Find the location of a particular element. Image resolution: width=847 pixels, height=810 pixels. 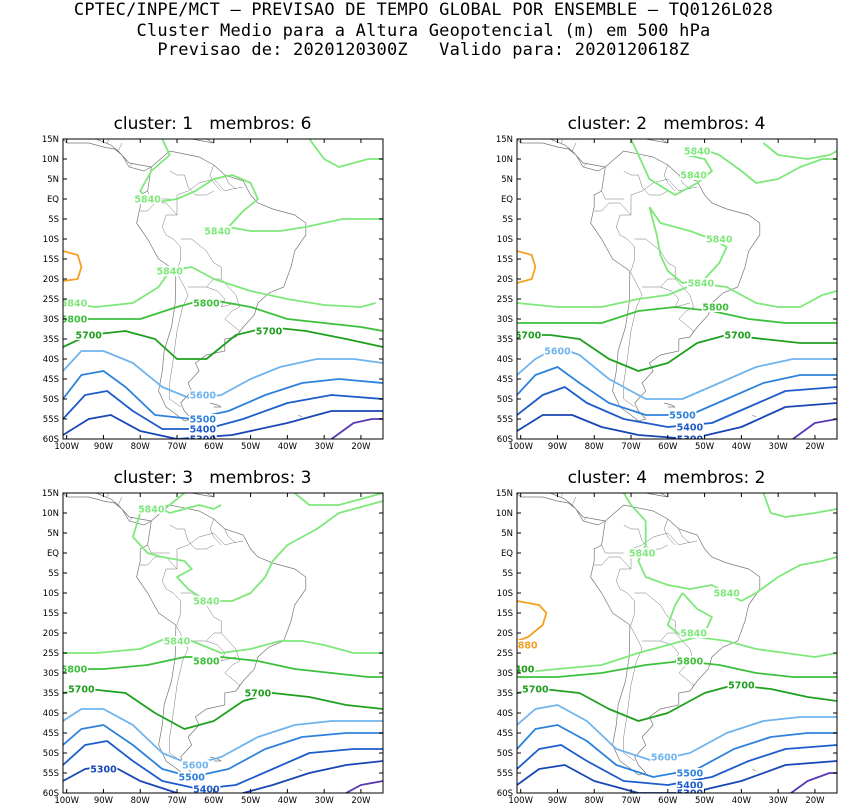

panel-title: cluster: 1 membros: 6 is located at coordinates (212, 124).